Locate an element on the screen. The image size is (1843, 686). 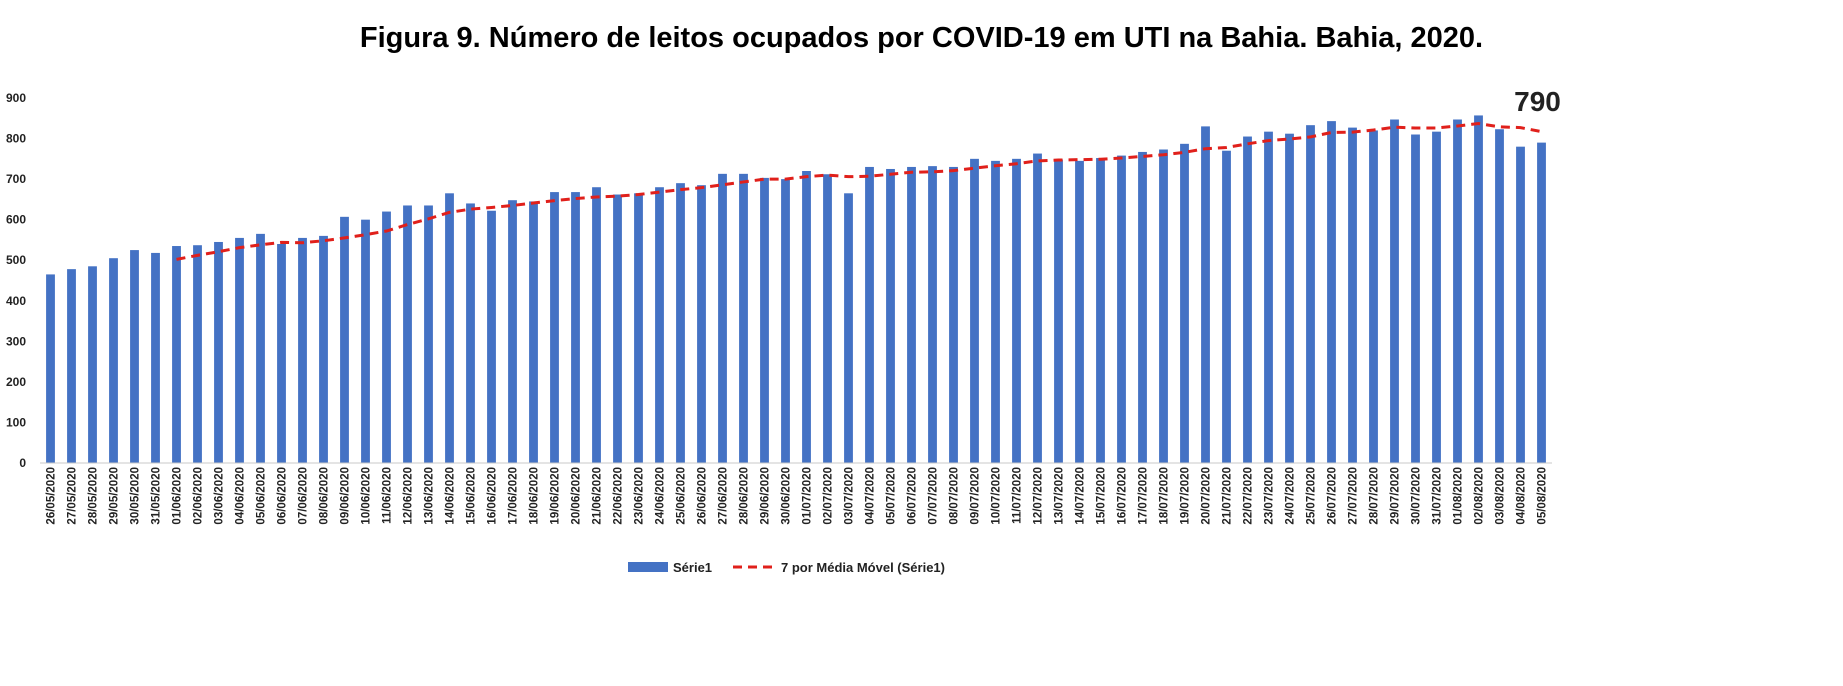
x-tick-label: 20/07/2020 is located at coordinates (1207, 496).